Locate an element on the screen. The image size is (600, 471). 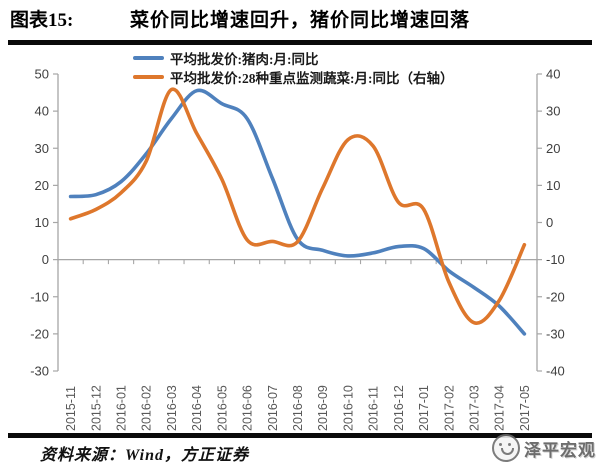
bottom-divider-rule is located at coordinates (300, 435).